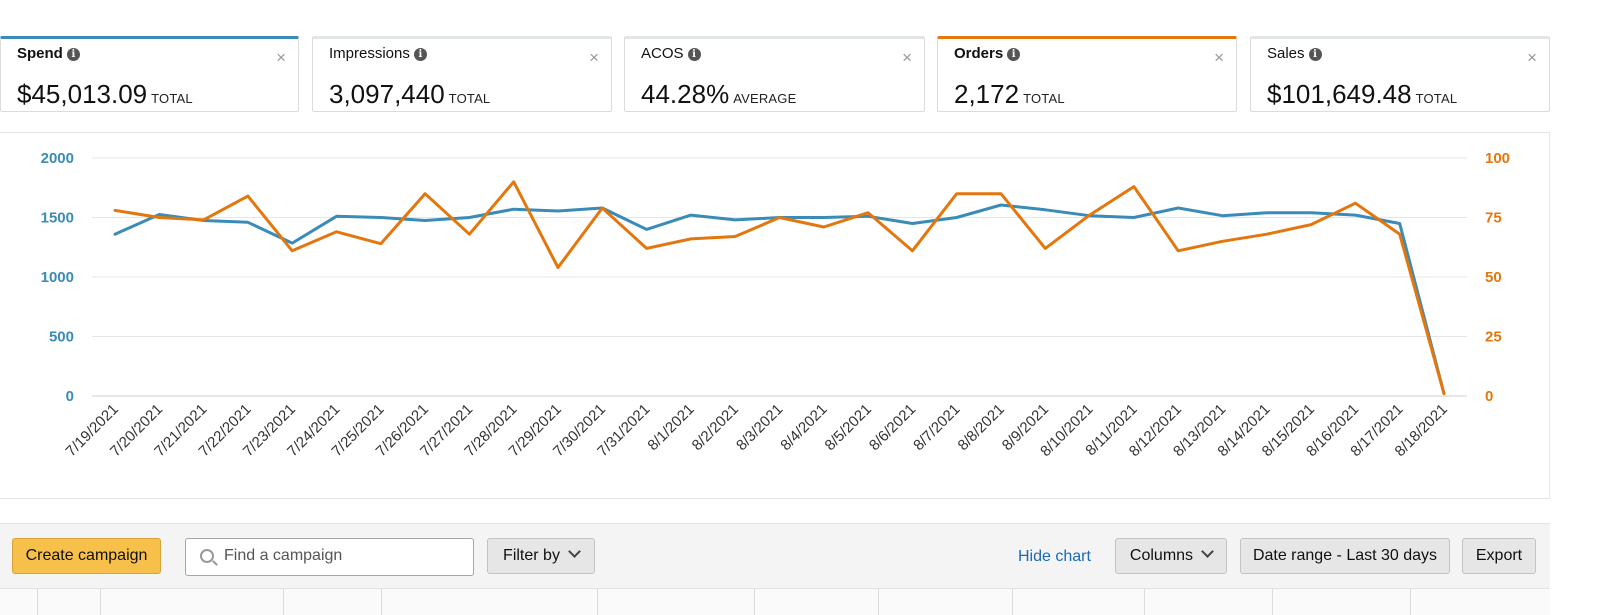 The width and height of the screenshot is (1601, 615). Describe the element at coordinates (1087, 74) in the screenshot. I see `metric-card-orders: Orders i × 2,172 TOTAL` at that location.